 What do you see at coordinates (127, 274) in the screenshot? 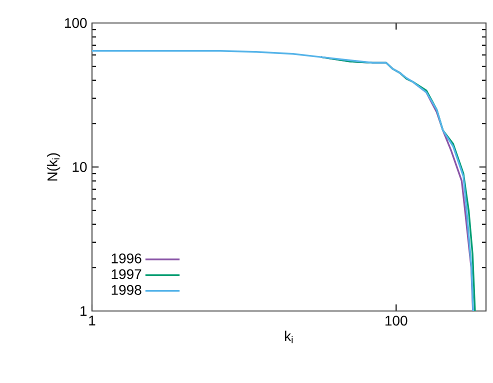
I see `legend-label: 1997` at bounding box center [127, 274].